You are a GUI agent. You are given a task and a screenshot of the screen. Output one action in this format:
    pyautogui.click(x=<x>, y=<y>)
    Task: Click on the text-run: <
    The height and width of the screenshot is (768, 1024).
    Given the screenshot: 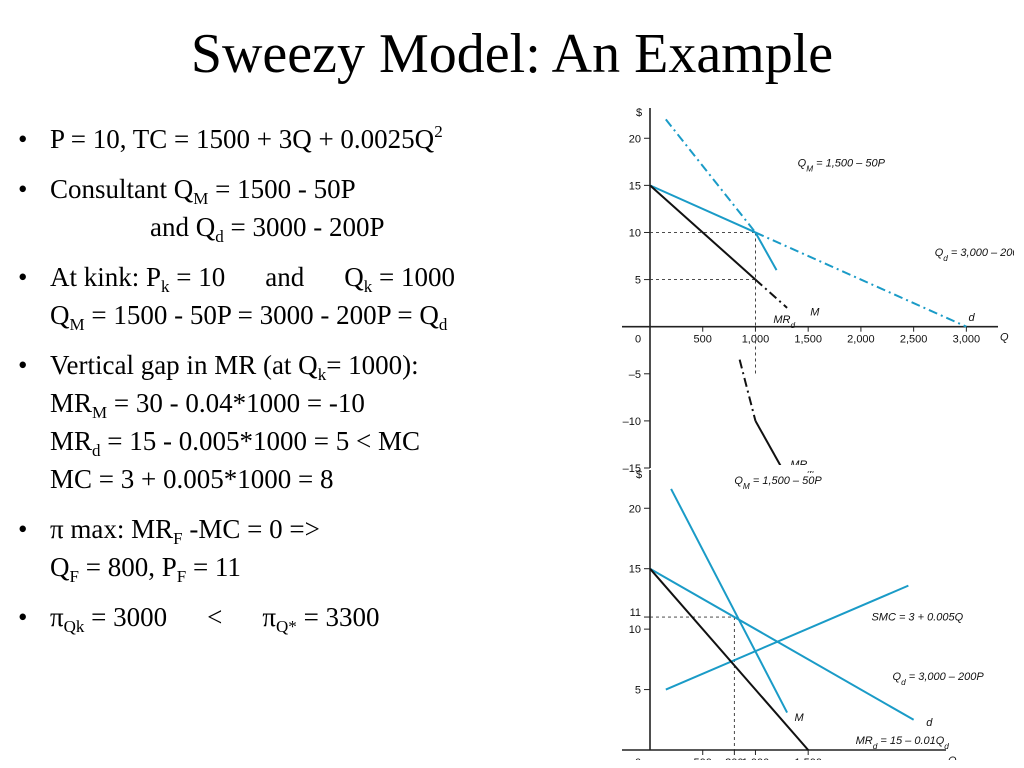 What is the action you would take?
    pyautogui.click(x=215, y=617)
    